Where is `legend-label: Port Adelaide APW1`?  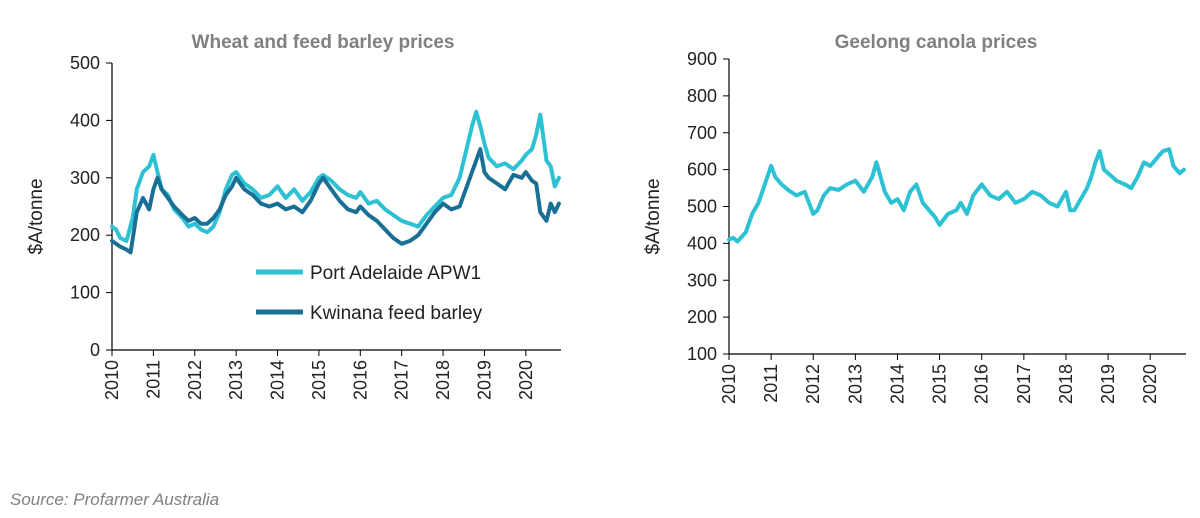 legend-label: Port Adelaide APW1 is located at coordinates (395, 273).